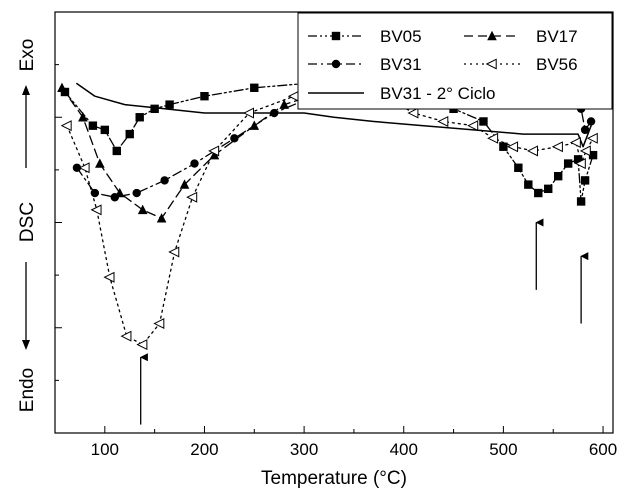 The image size is (630, 496). Describe the element at coordinates (603, 449) in the screenshot. I see `x-tick-label: 600` at that location.